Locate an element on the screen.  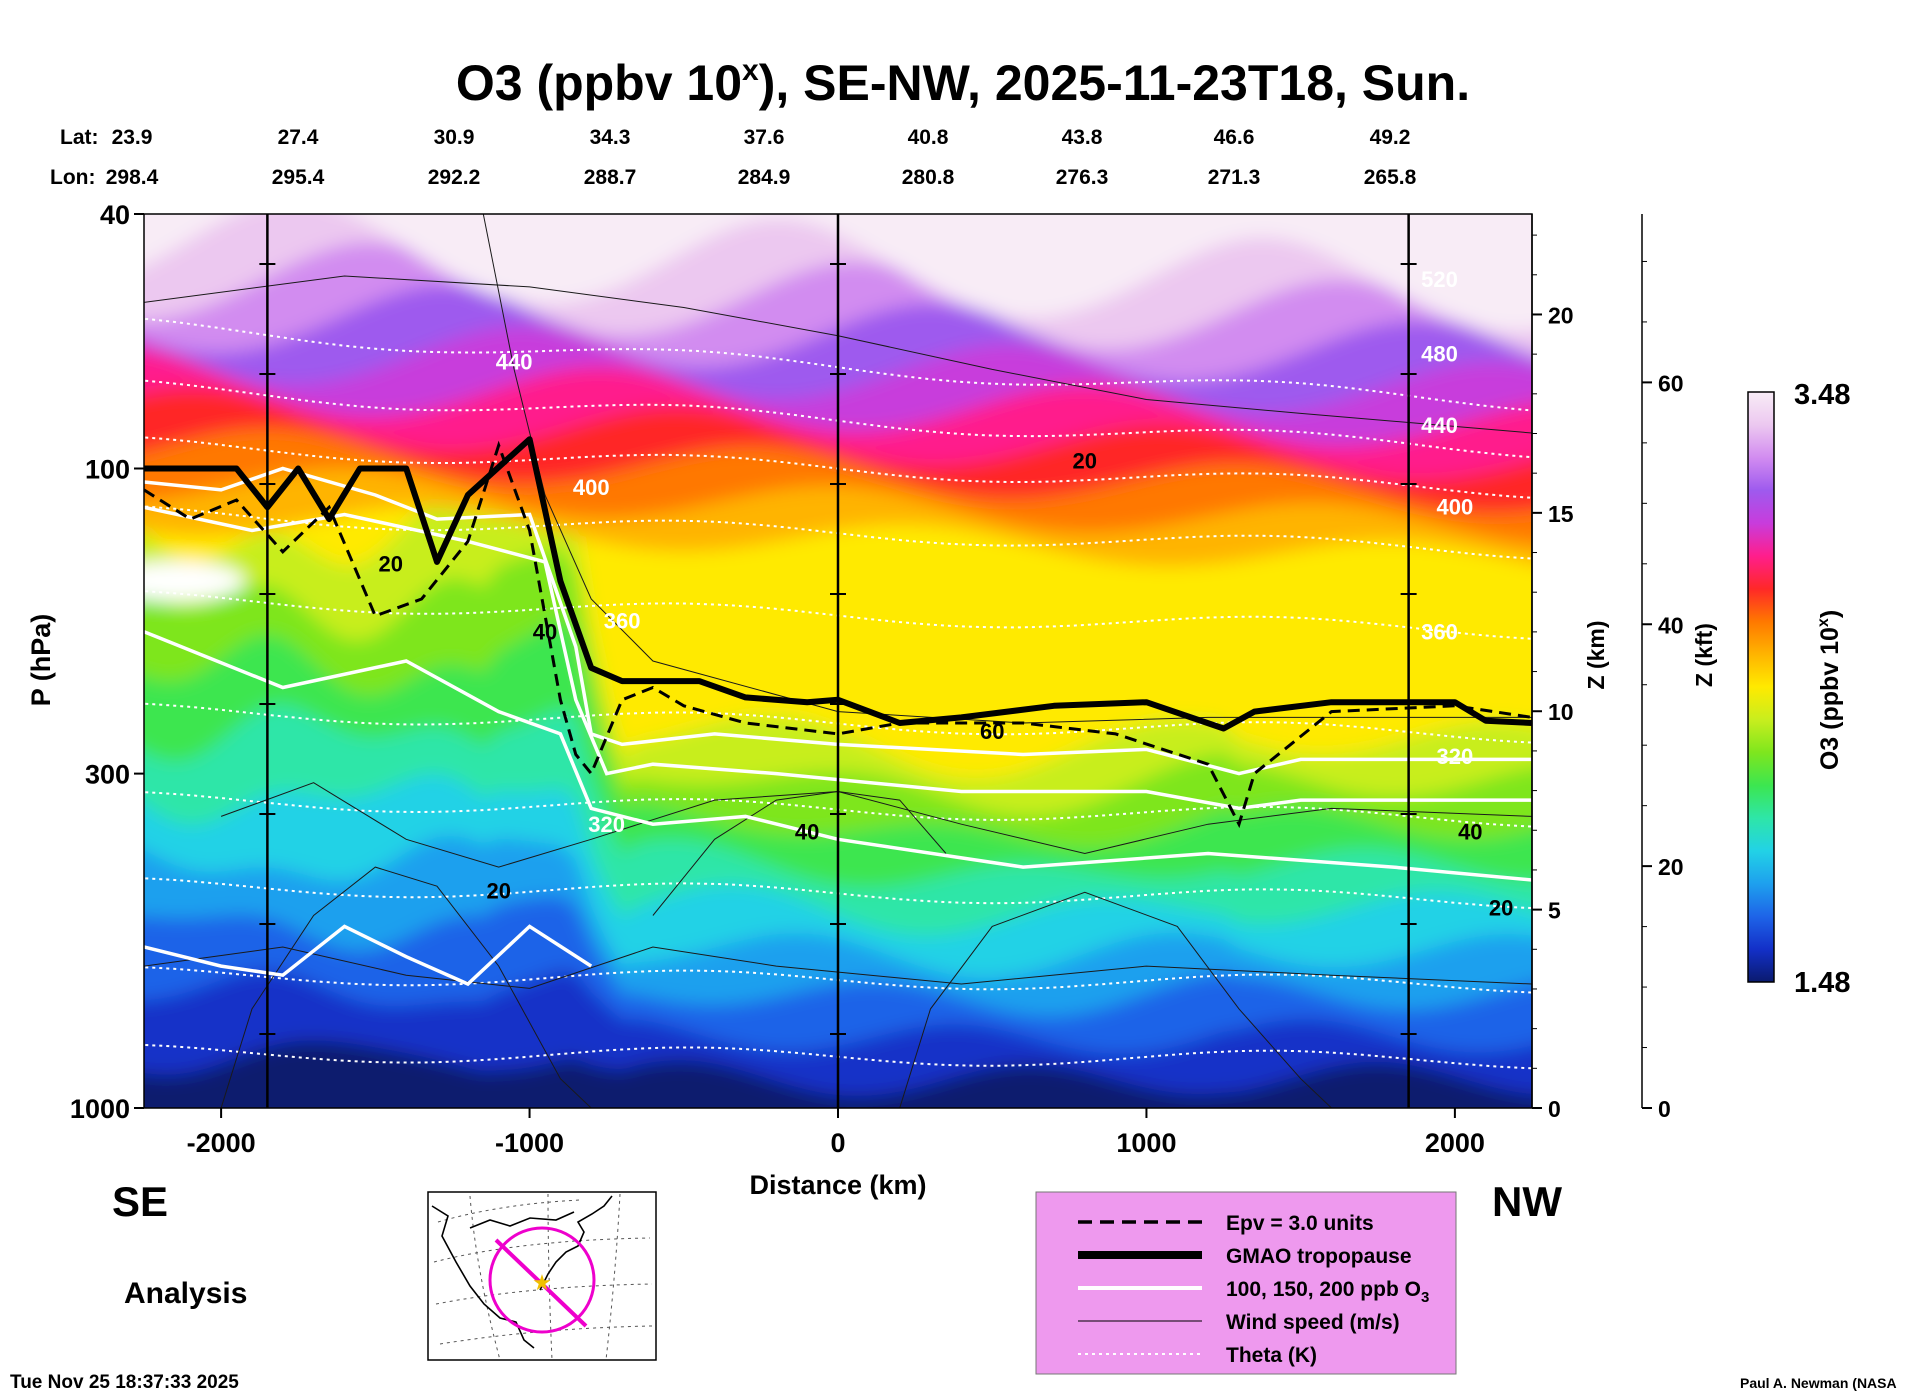
lat-value: 23.9 is located at coordinates (132, 137).